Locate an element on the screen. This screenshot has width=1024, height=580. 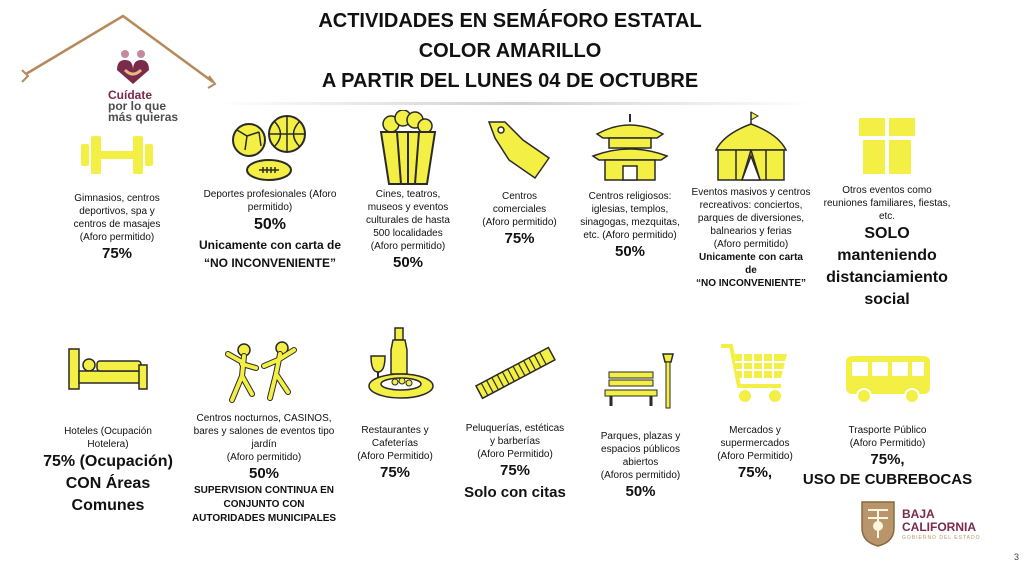
other-events-desc-1: Otros eventos como is located at coordinates (887, 190).